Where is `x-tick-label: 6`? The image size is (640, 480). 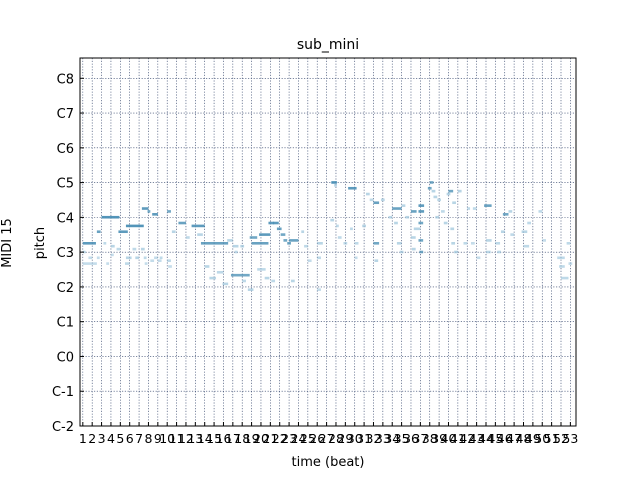
x-tick-label: 6 is located at coordinates (130, 438).